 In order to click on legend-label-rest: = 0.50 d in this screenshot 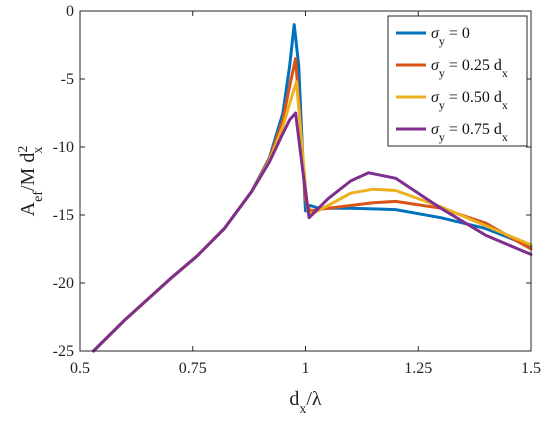, I will do `click(473, 97)`.